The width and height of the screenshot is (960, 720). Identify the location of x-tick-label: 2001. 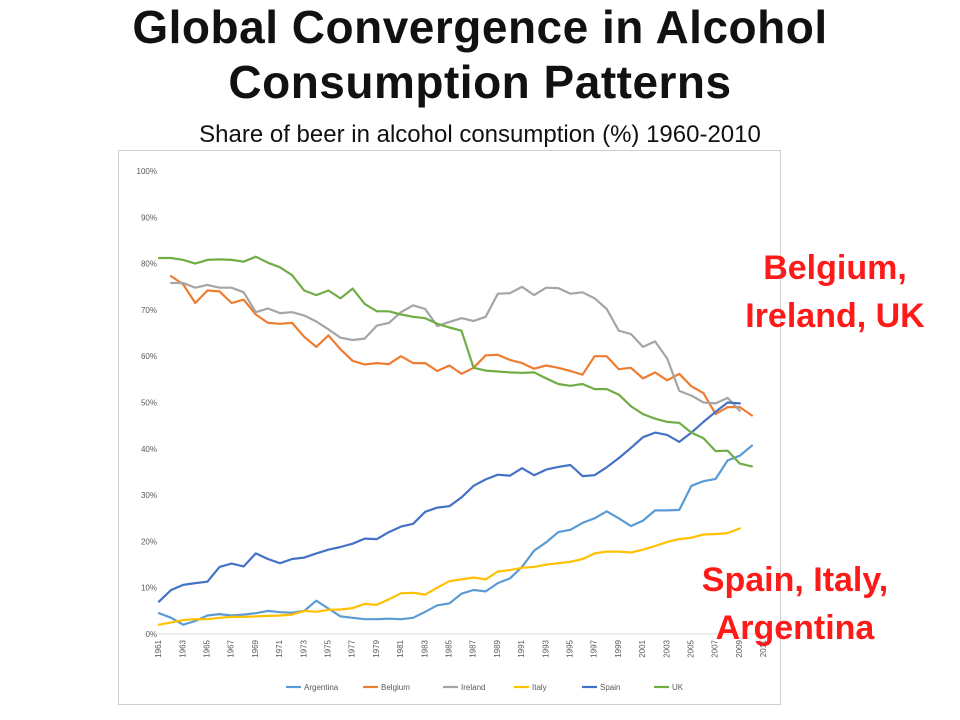
(642, 648).